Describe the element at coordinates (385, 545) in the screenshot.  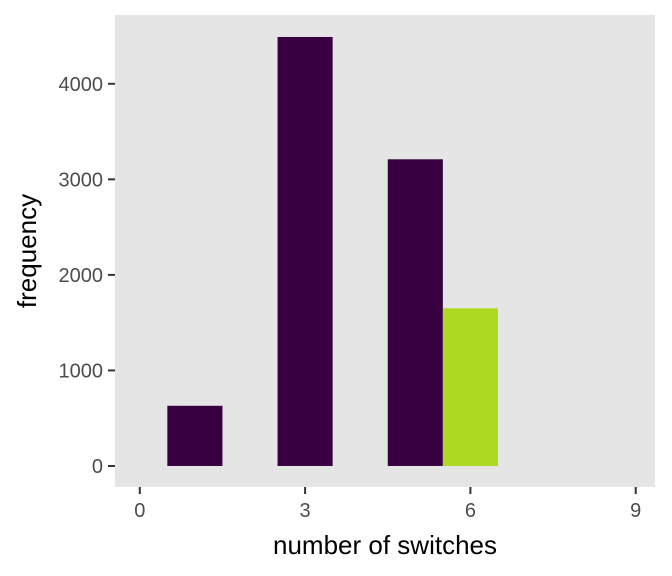
I see `x-axis-title: number of switches` at that location.